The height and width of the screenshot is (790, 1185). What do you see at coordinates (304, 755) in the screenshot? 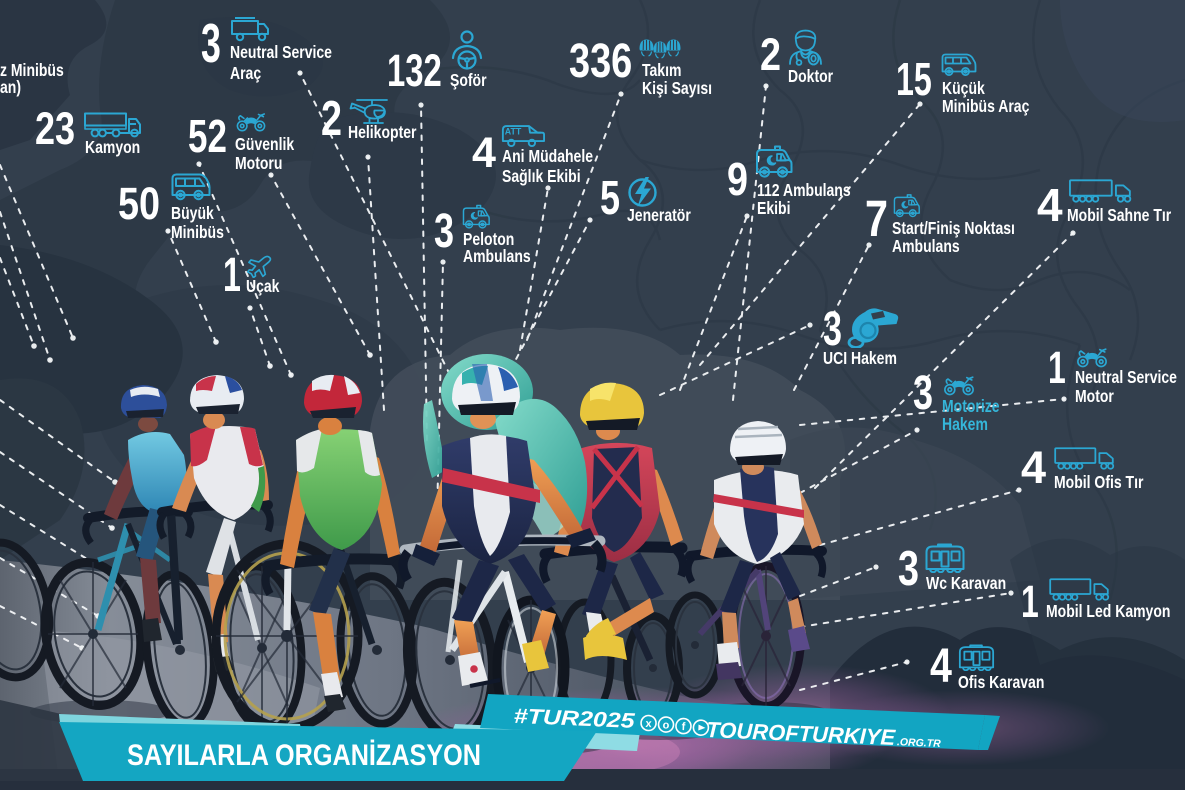
I see `svg-text: SAYILARLA ORGANİZASYON` at bounding box center [304, 755].